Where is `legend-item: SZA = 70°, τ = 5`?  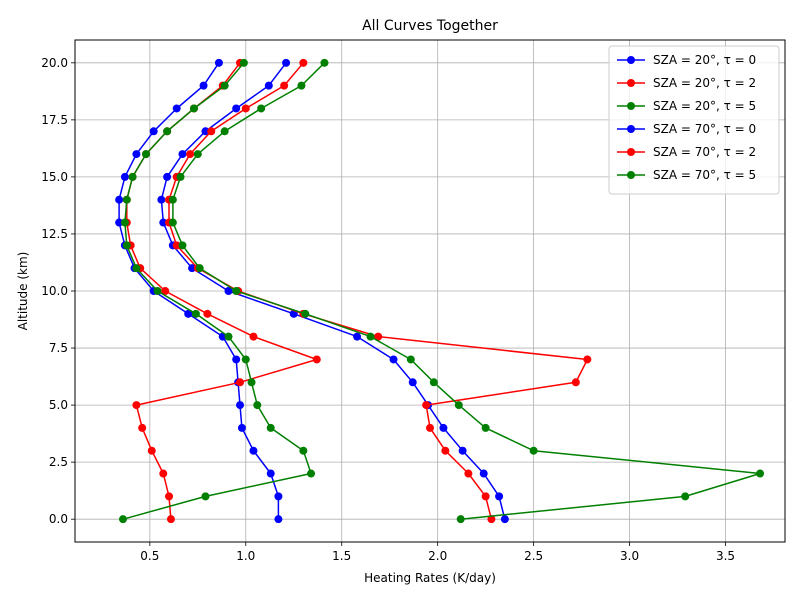
legend-item: SZA = 70°, τ = 5 is located at coordinates (686, 175).